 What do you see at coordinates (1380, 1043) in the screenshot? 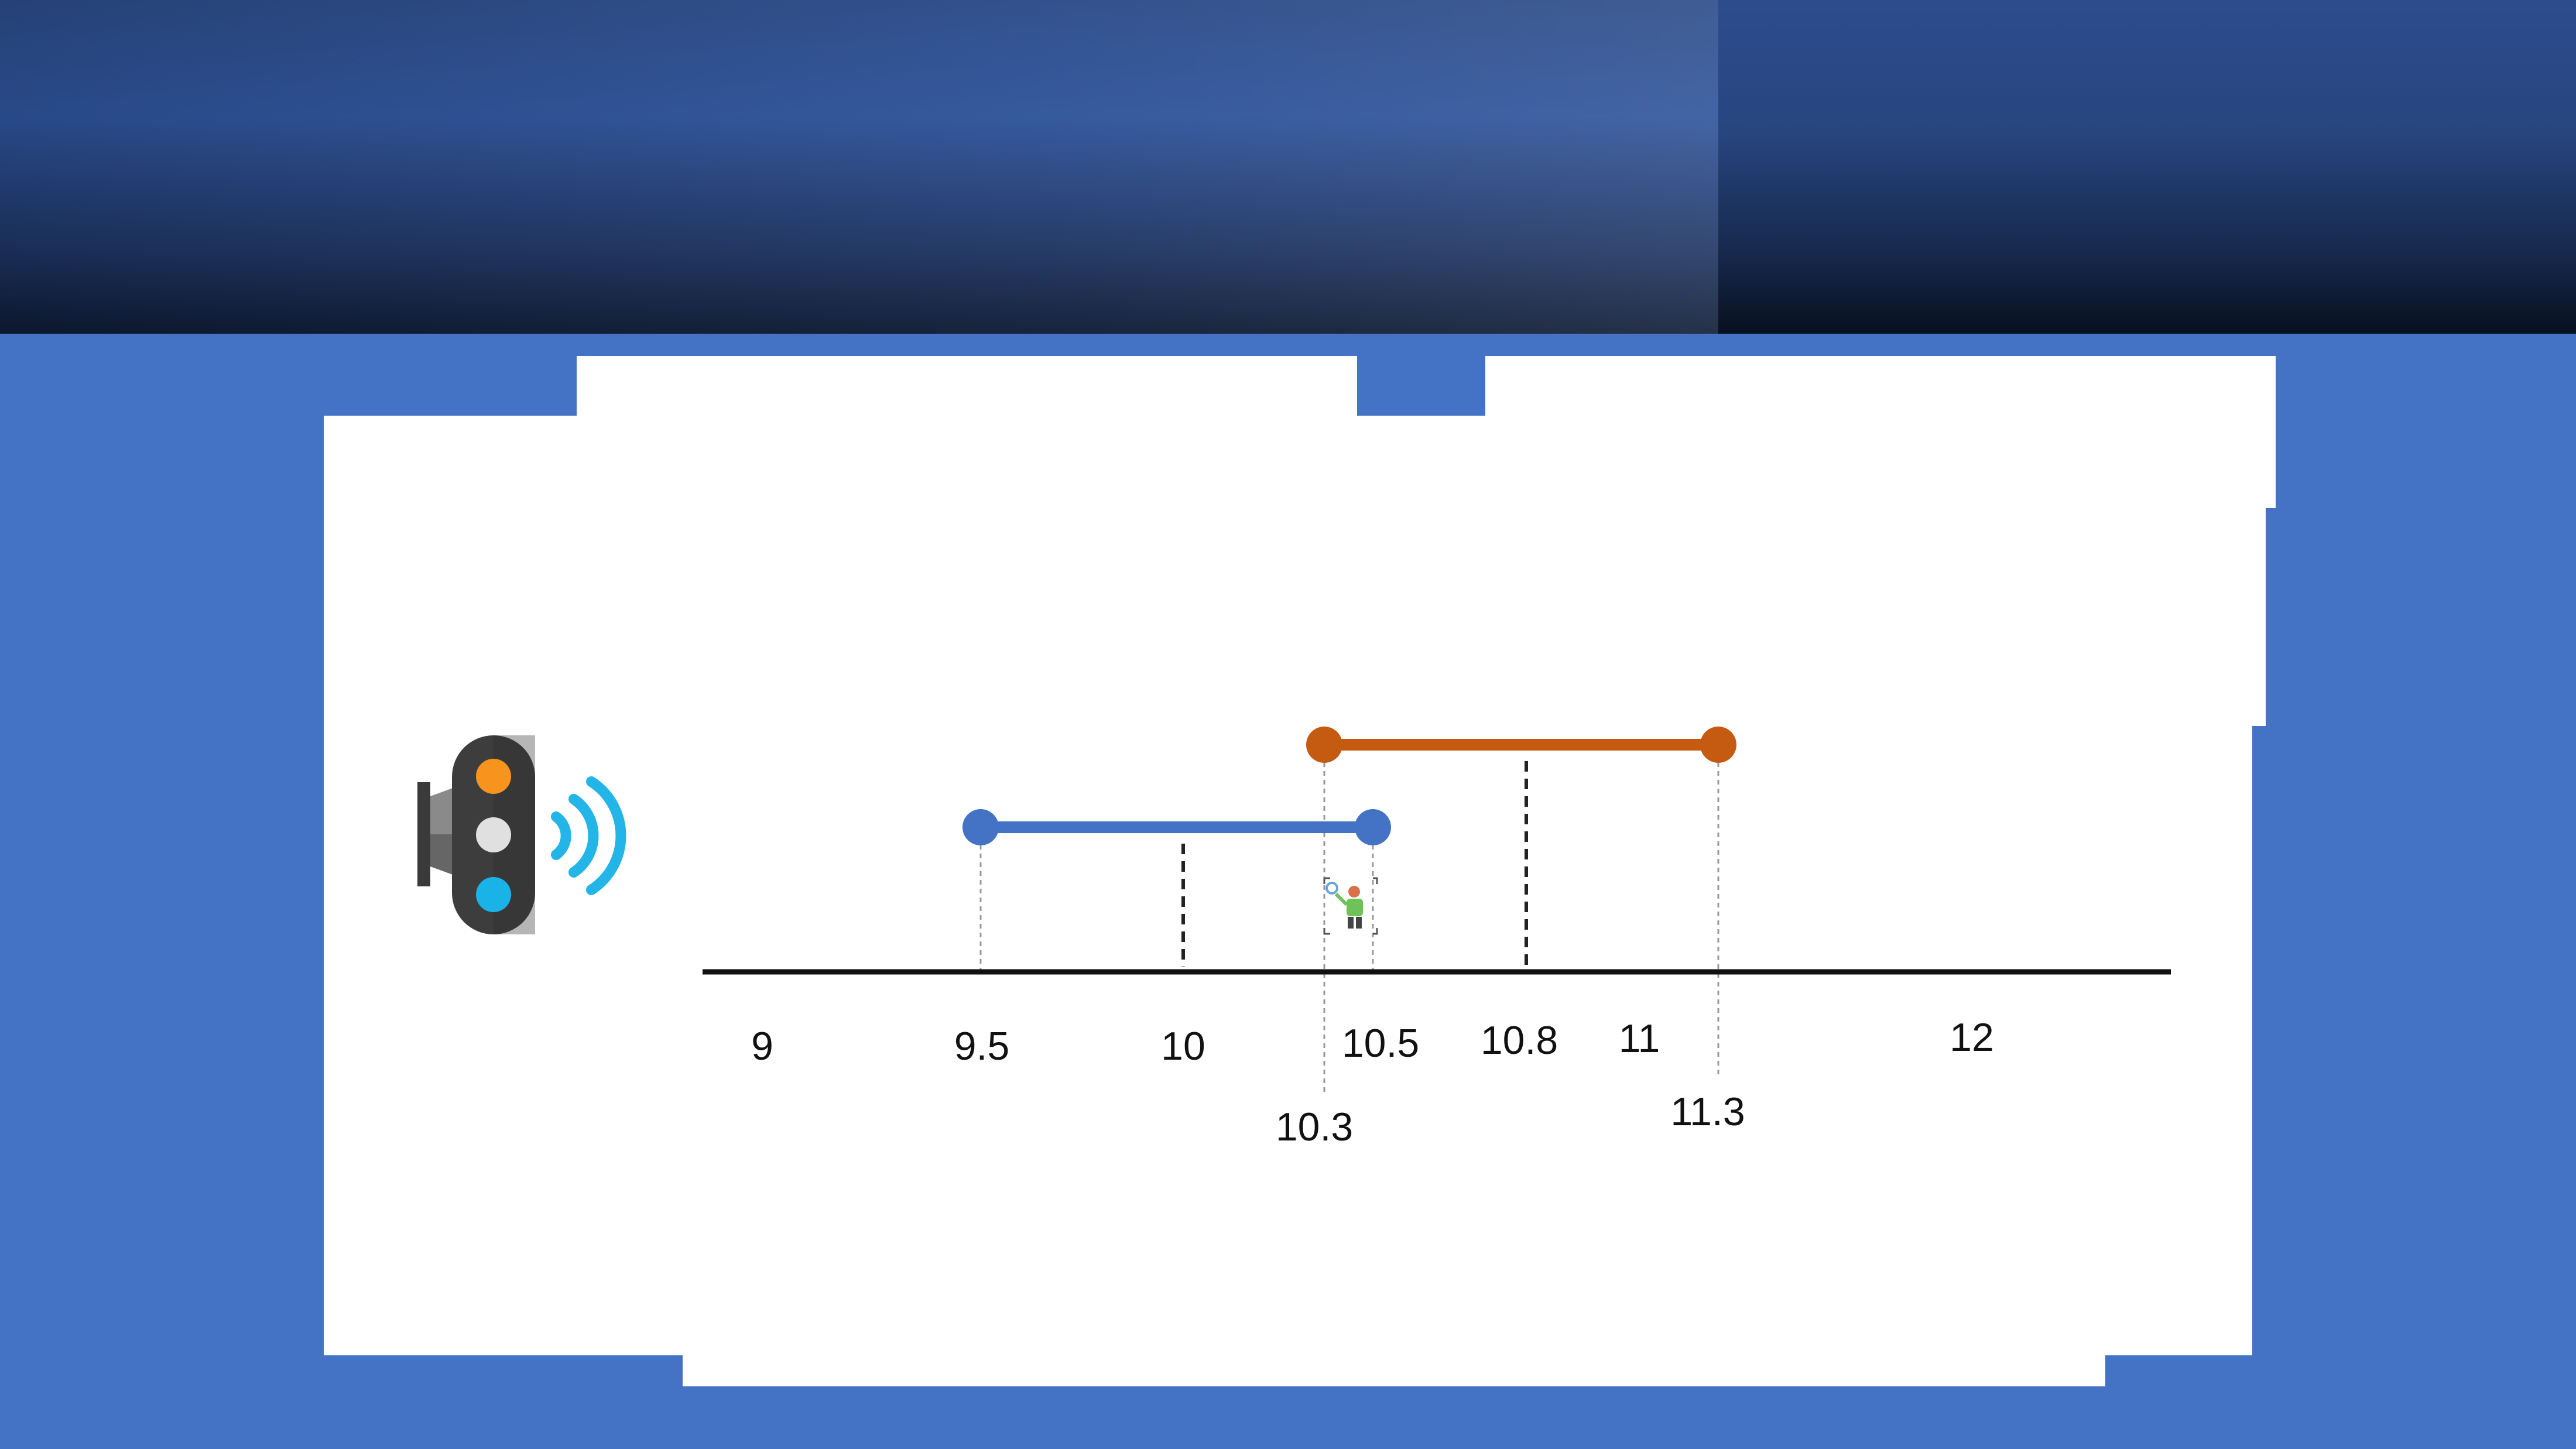
I see `tick-label-10-5: 10.5` at bounding box center [1380, 1043].